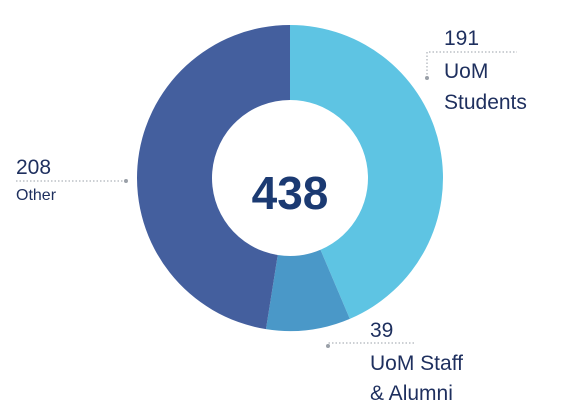  What do you see at coordinates (461, 38) in the screenshot?
I see `value-label-uom-students: 191` at bounding box center [461, 38].